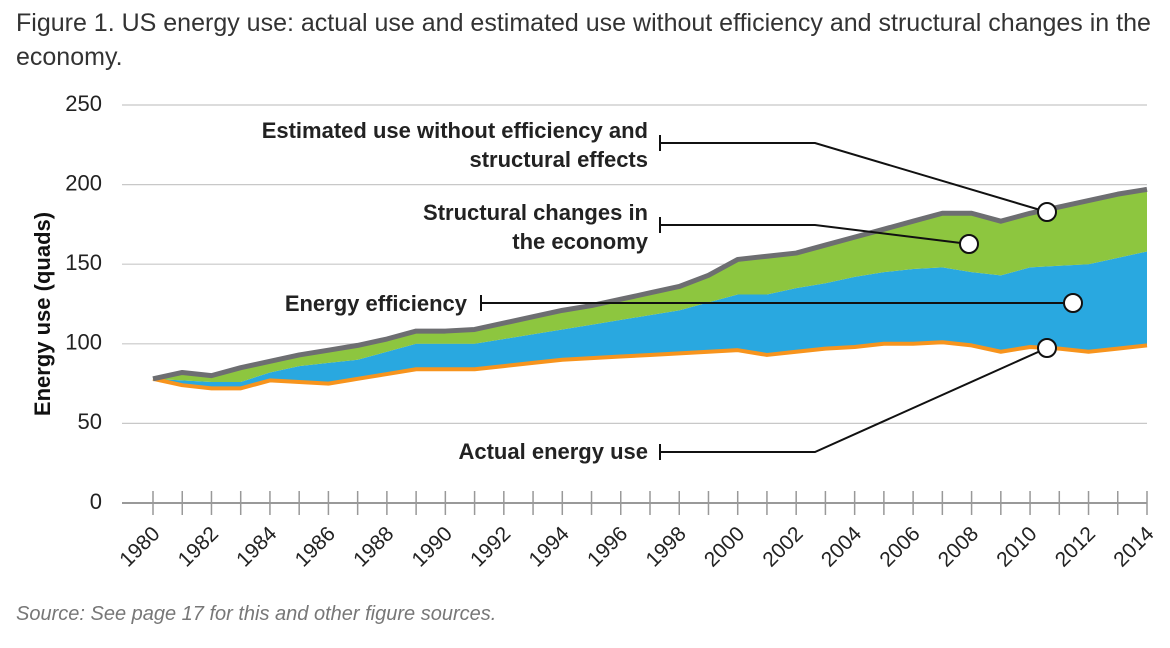 Image resolution: width=1170 pixels, height=648 pixels. What do you see at coordinates (432, 546) in the screenshot?
I see `x-tick-label: 1990` at bounding box center [432, 546].